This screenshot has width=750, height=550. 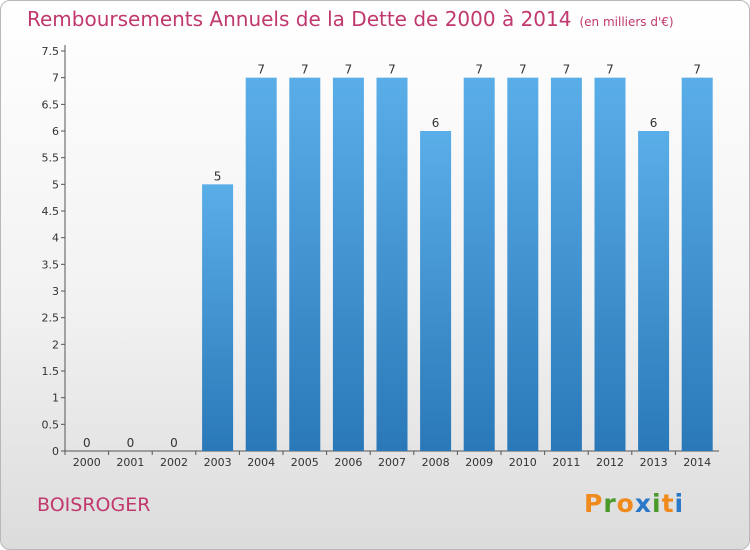 I want to click on y-tick-label: 7.5, so click(x=51, y=51).